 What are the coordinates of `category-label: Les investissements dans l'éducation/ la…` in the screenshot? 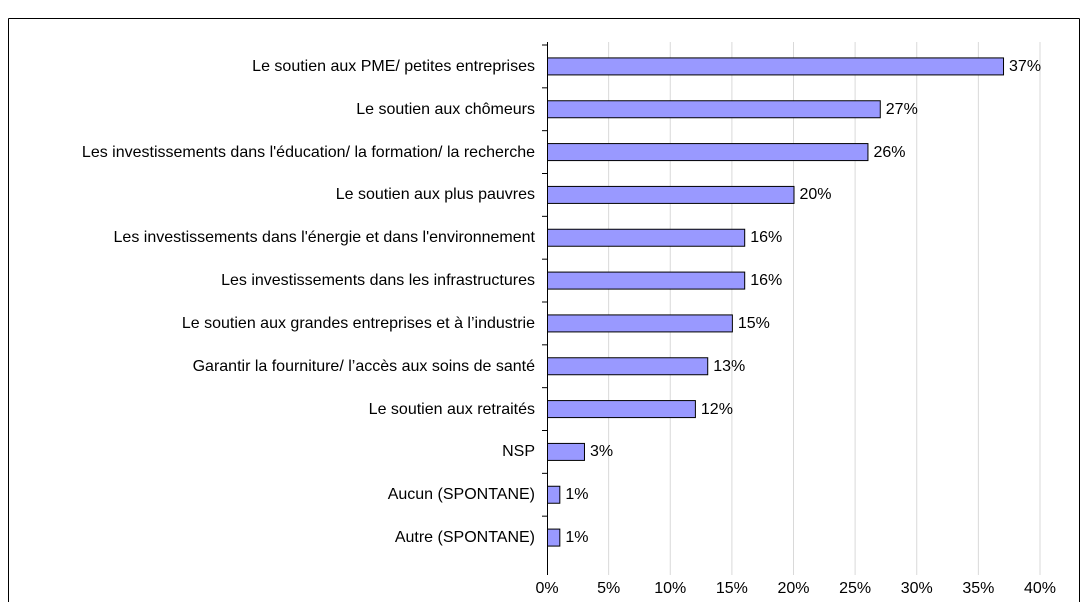 It's located at (308, 152).